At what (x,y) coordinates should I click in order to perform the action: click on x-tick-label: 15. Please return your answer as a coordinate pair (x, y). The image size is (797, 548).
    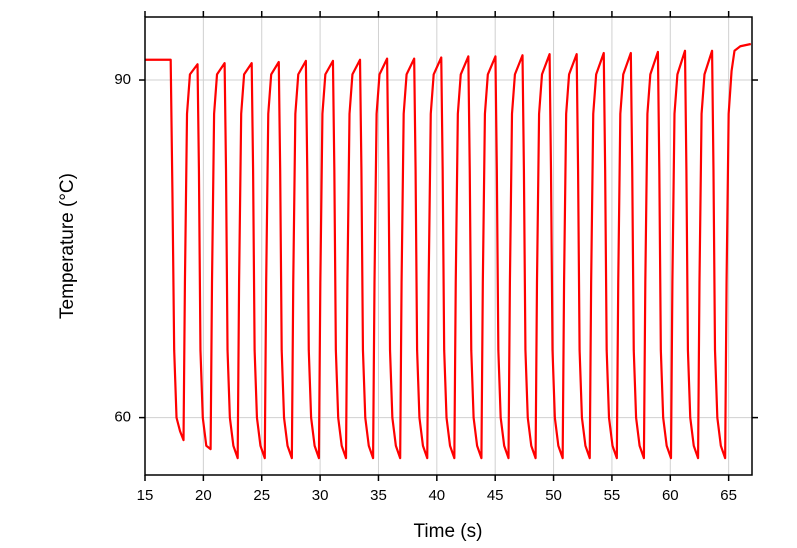
    Looking at the image, I should click on (145, 495).